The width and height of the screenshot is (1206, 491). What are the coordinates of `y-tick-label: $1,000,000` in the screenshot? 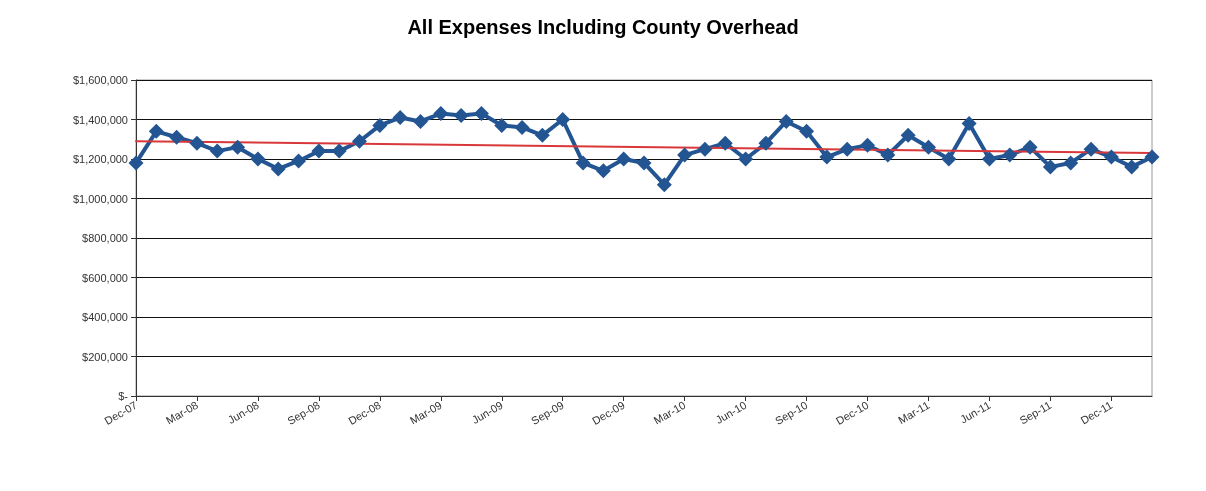 It's located at (100, 198).